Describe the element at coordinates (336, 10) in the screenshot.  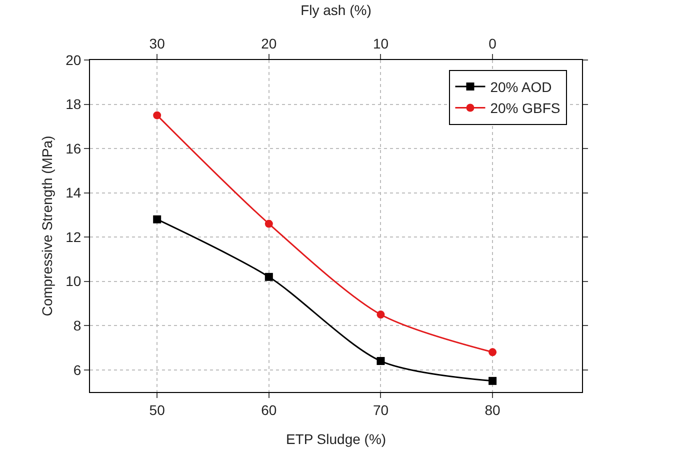
I see `x2-axis-title: Fly ash (%)` at that location.